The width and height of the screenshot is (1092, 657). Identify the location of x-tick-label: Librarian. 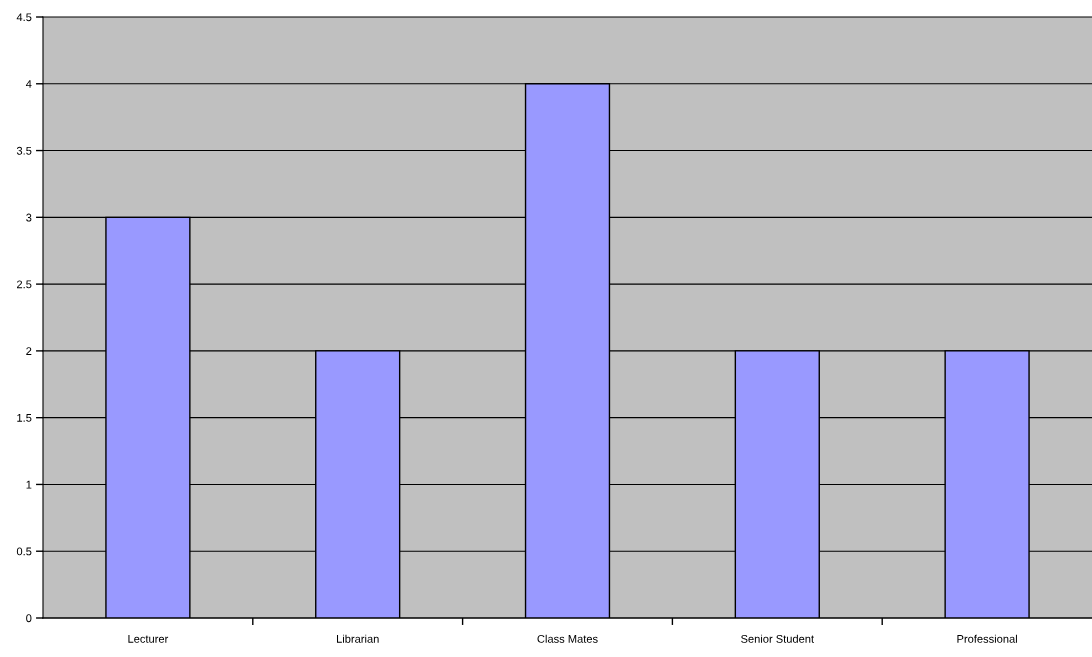
(358, 638).